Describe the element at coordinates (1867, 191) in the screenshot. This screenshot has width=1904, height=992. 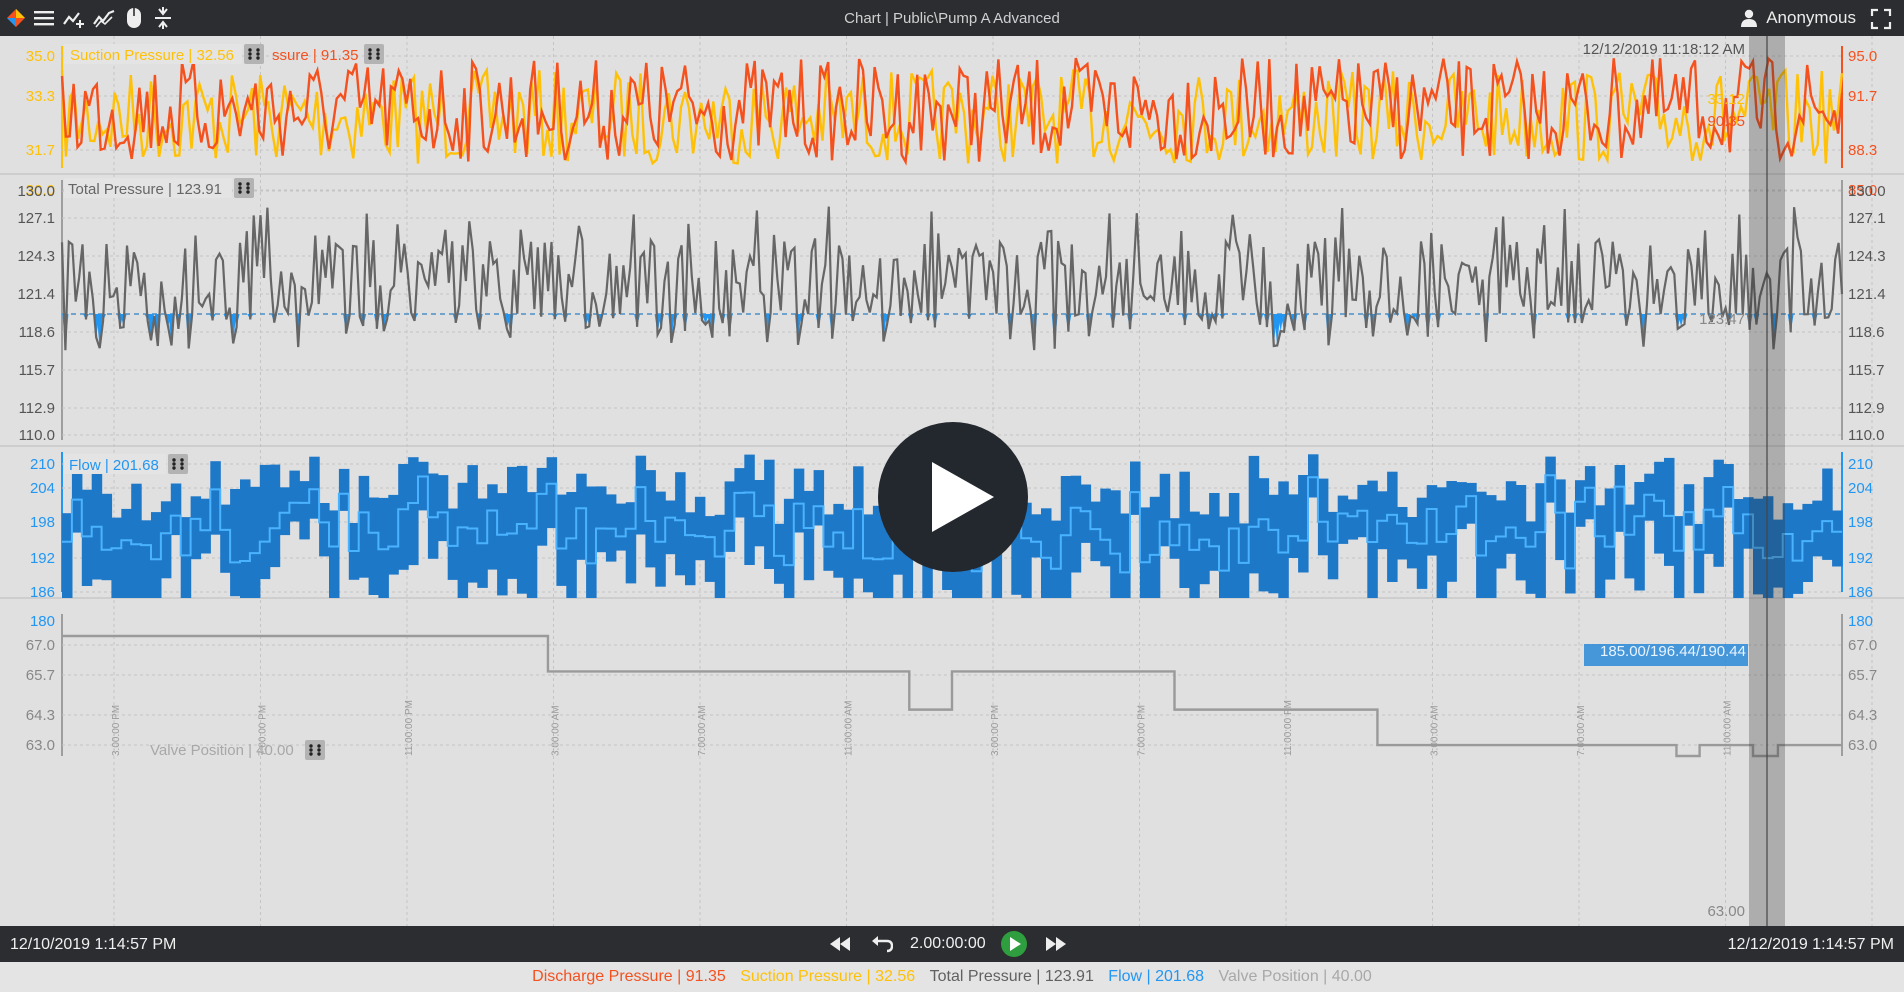
I see `y-tick-right: 130.0` at that location.